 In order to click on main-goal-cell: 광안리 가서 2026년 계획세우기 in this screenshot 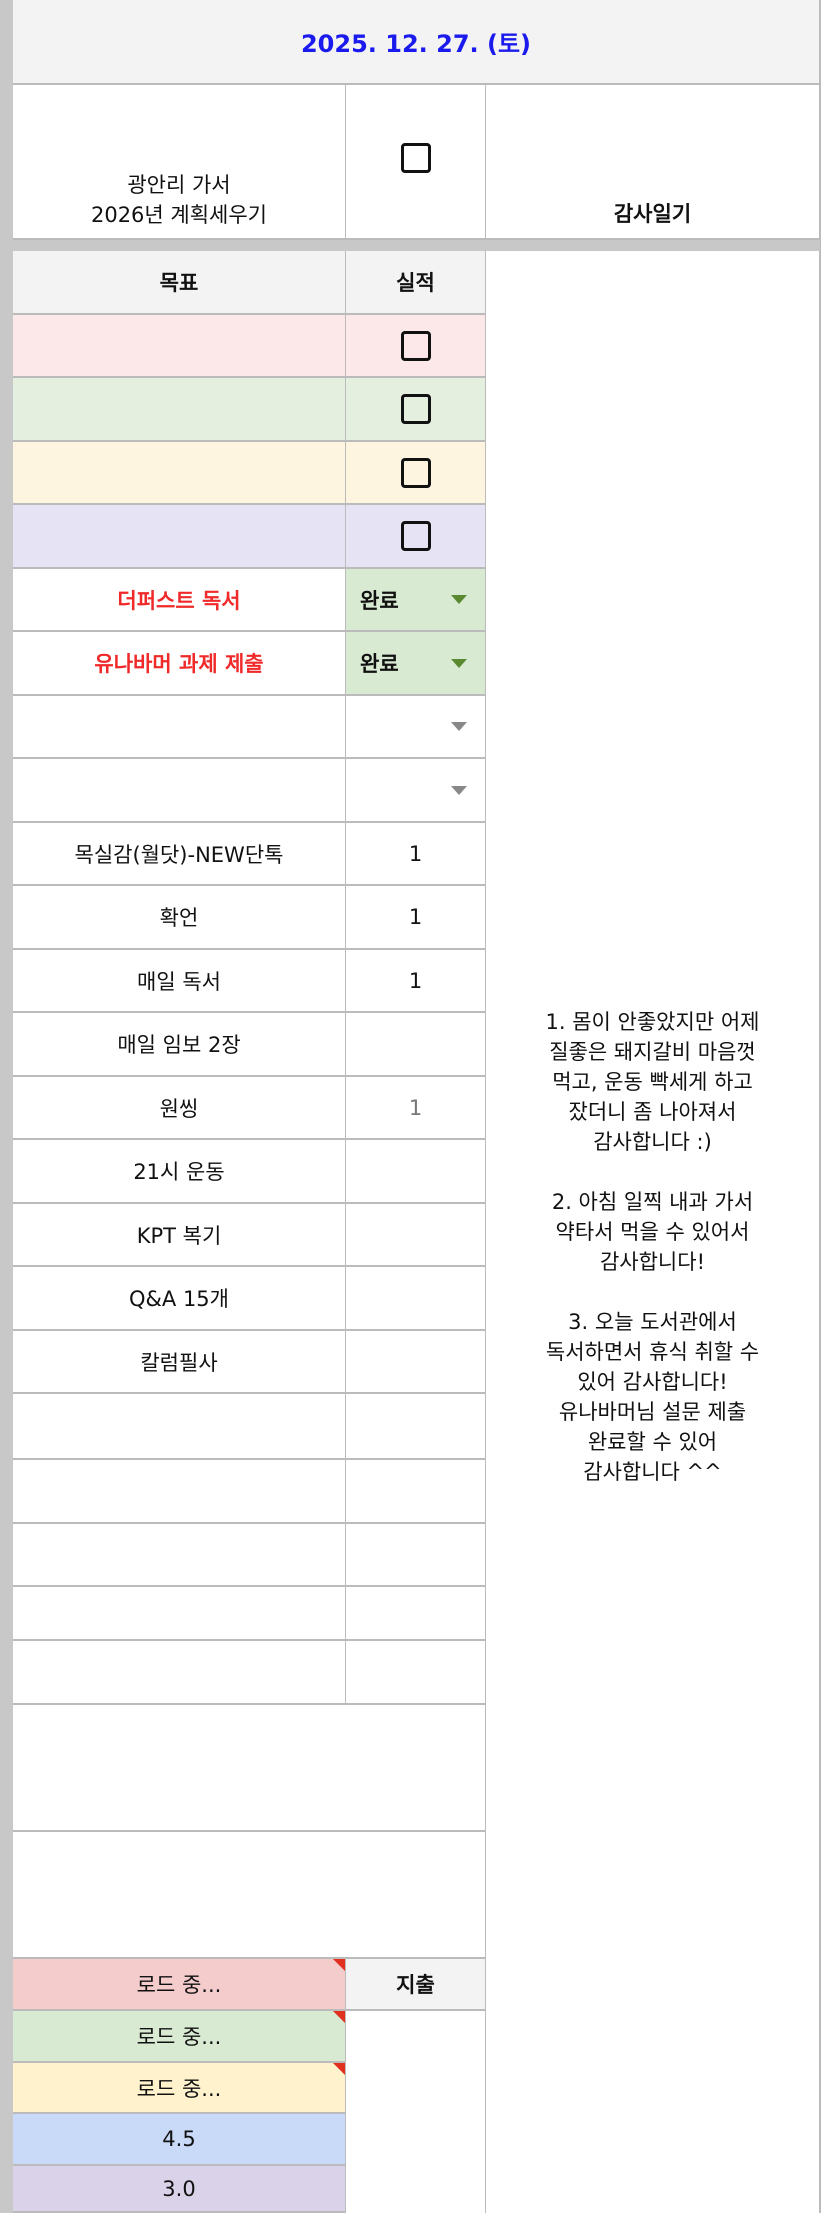, I will do `click(179, 162)`.